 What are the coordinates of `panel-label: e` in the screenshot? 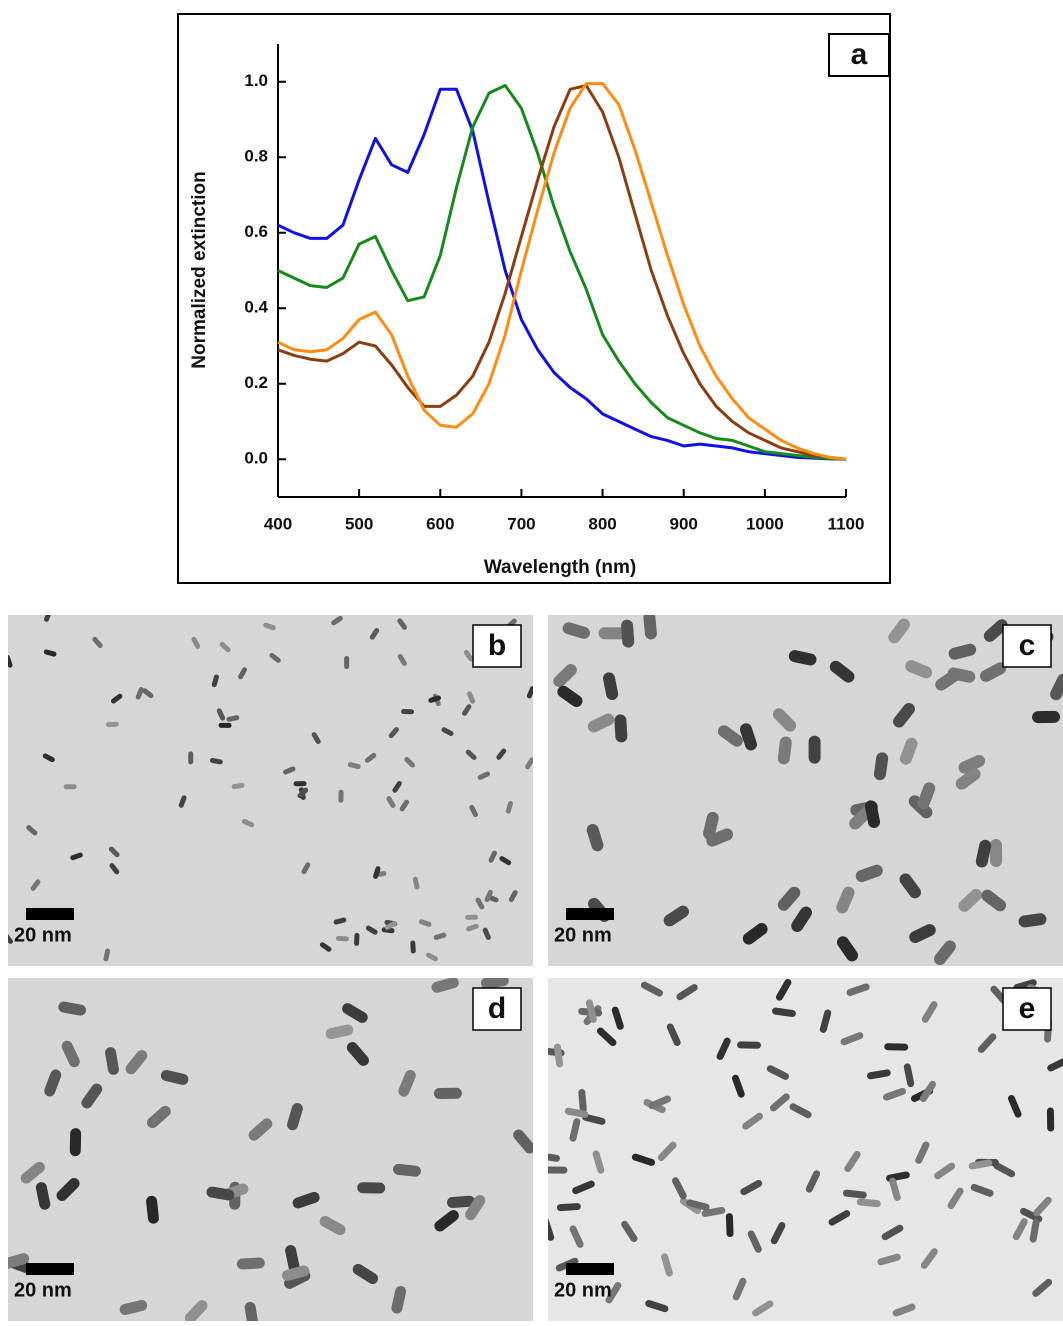 It's located at (1027, 1008).